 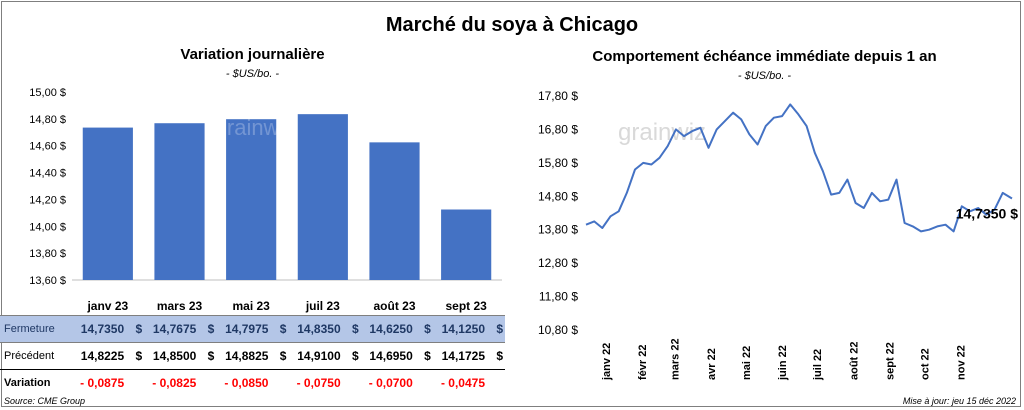 What do you see at coordinates (558, 297) in the screenshot?
I see `y-tick-label: 11,80 $` at bounding box center [558, 297].